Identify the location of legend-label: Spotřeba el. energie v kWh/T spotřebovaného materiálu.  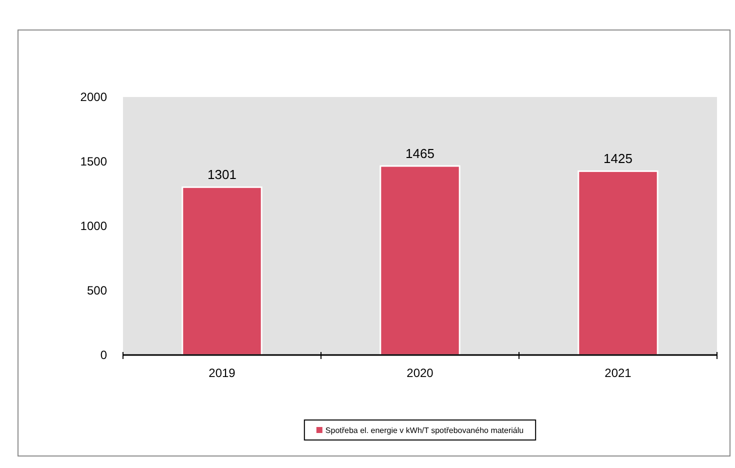
(424, 430).